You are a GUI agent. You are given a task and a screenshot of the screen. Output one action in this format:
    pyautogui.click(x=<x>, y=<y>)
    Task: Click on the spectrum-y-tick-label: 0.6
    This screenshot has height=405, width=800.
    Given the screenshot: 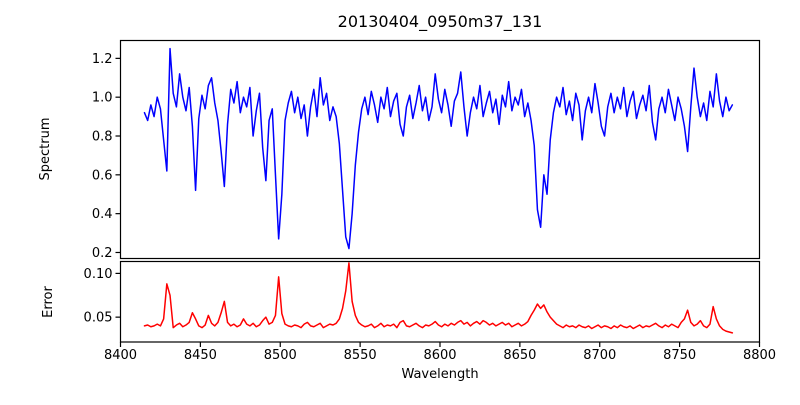 What is the action you would take?
    pyautogui.click(x=102, y=175)
    